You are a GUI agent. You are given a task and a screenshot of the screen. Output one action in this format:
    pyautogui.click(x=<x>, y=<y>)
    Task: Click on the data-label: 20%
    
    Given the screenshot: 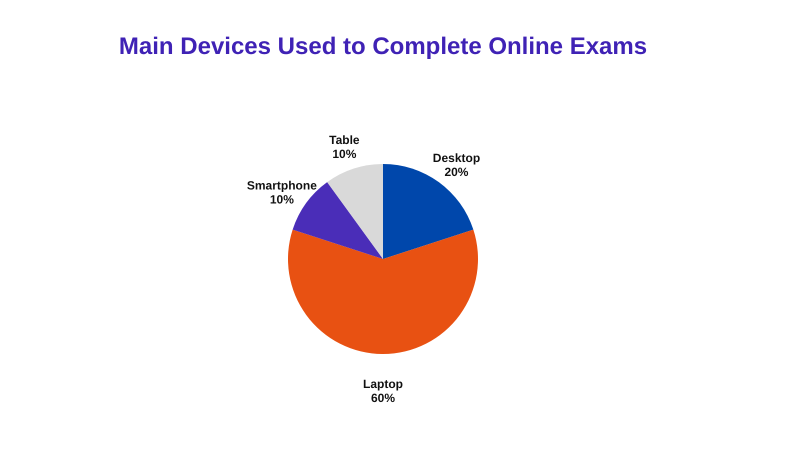 What is the action you would take?
    pyautogui.click(x=456, y=171)
    